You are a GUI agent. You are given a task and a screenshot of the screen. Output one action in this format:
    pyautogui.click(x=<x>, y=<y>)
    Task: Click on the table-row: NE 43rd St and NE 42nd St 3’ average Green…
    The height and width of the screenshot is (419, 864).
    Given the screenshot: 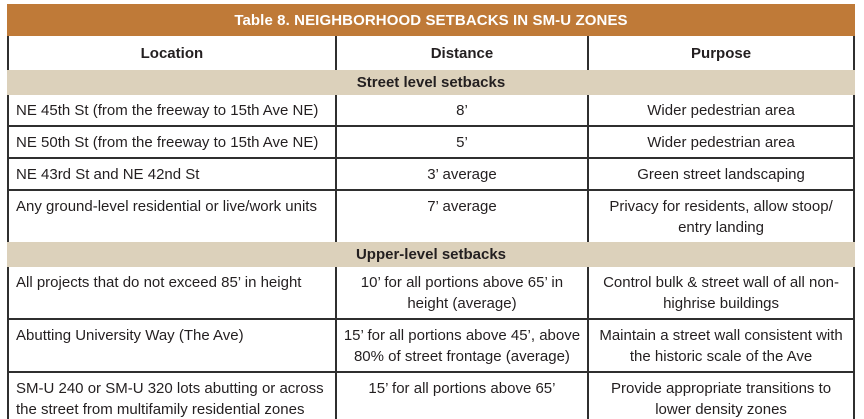 What is the action you would take?
    pyautogui.click(x=431, y=173)
    